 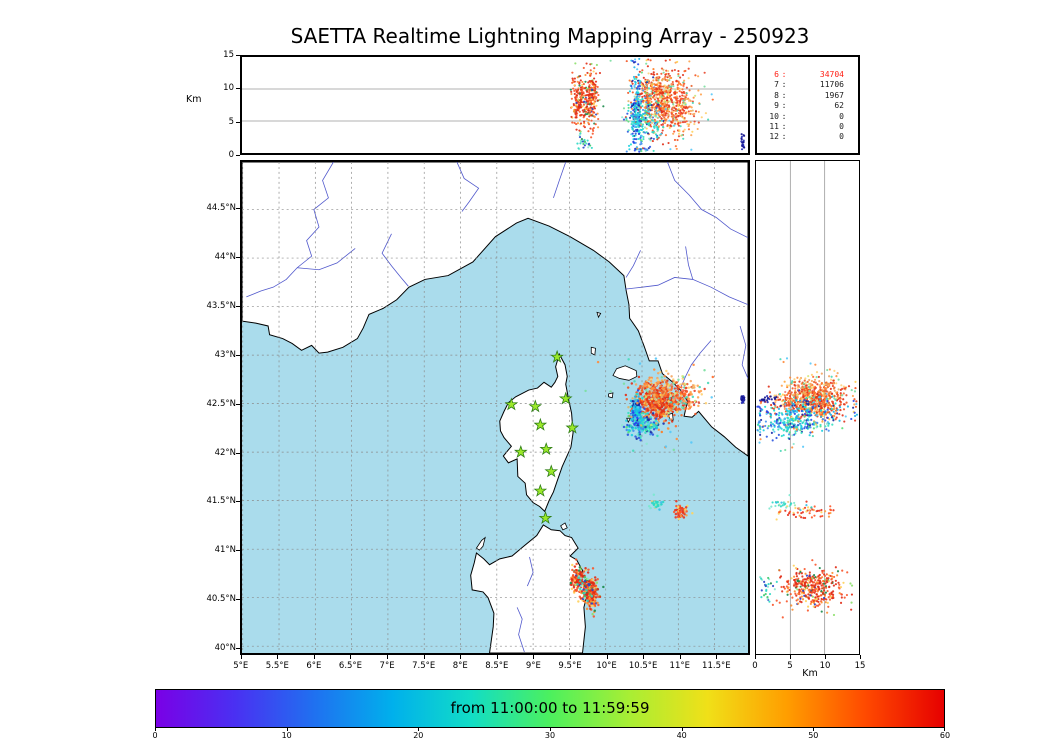 What do you see at coordinates (806, 137) in the screenshot?
I see `source-count-row: 12:0` at bounding box center [806, 137].